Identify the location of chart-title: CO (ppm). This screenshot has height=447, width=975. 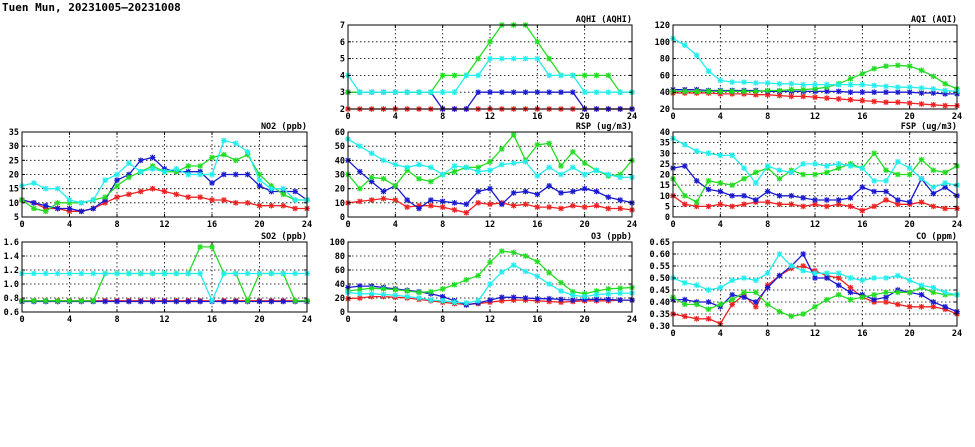
(936, 237).